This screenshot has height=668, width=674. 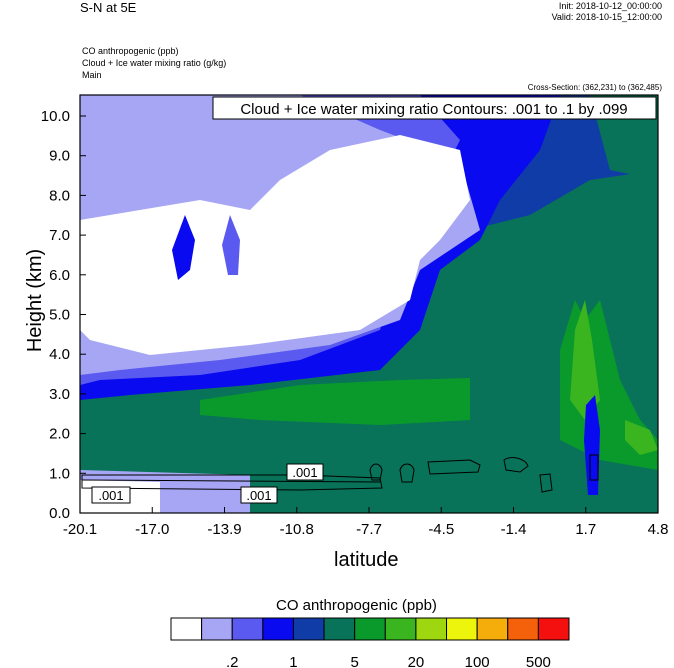 What do you see at coordinates (224, 529) in the screenshot?
I see `x-tick-label: -13.9` at bounding box center [224, 529].